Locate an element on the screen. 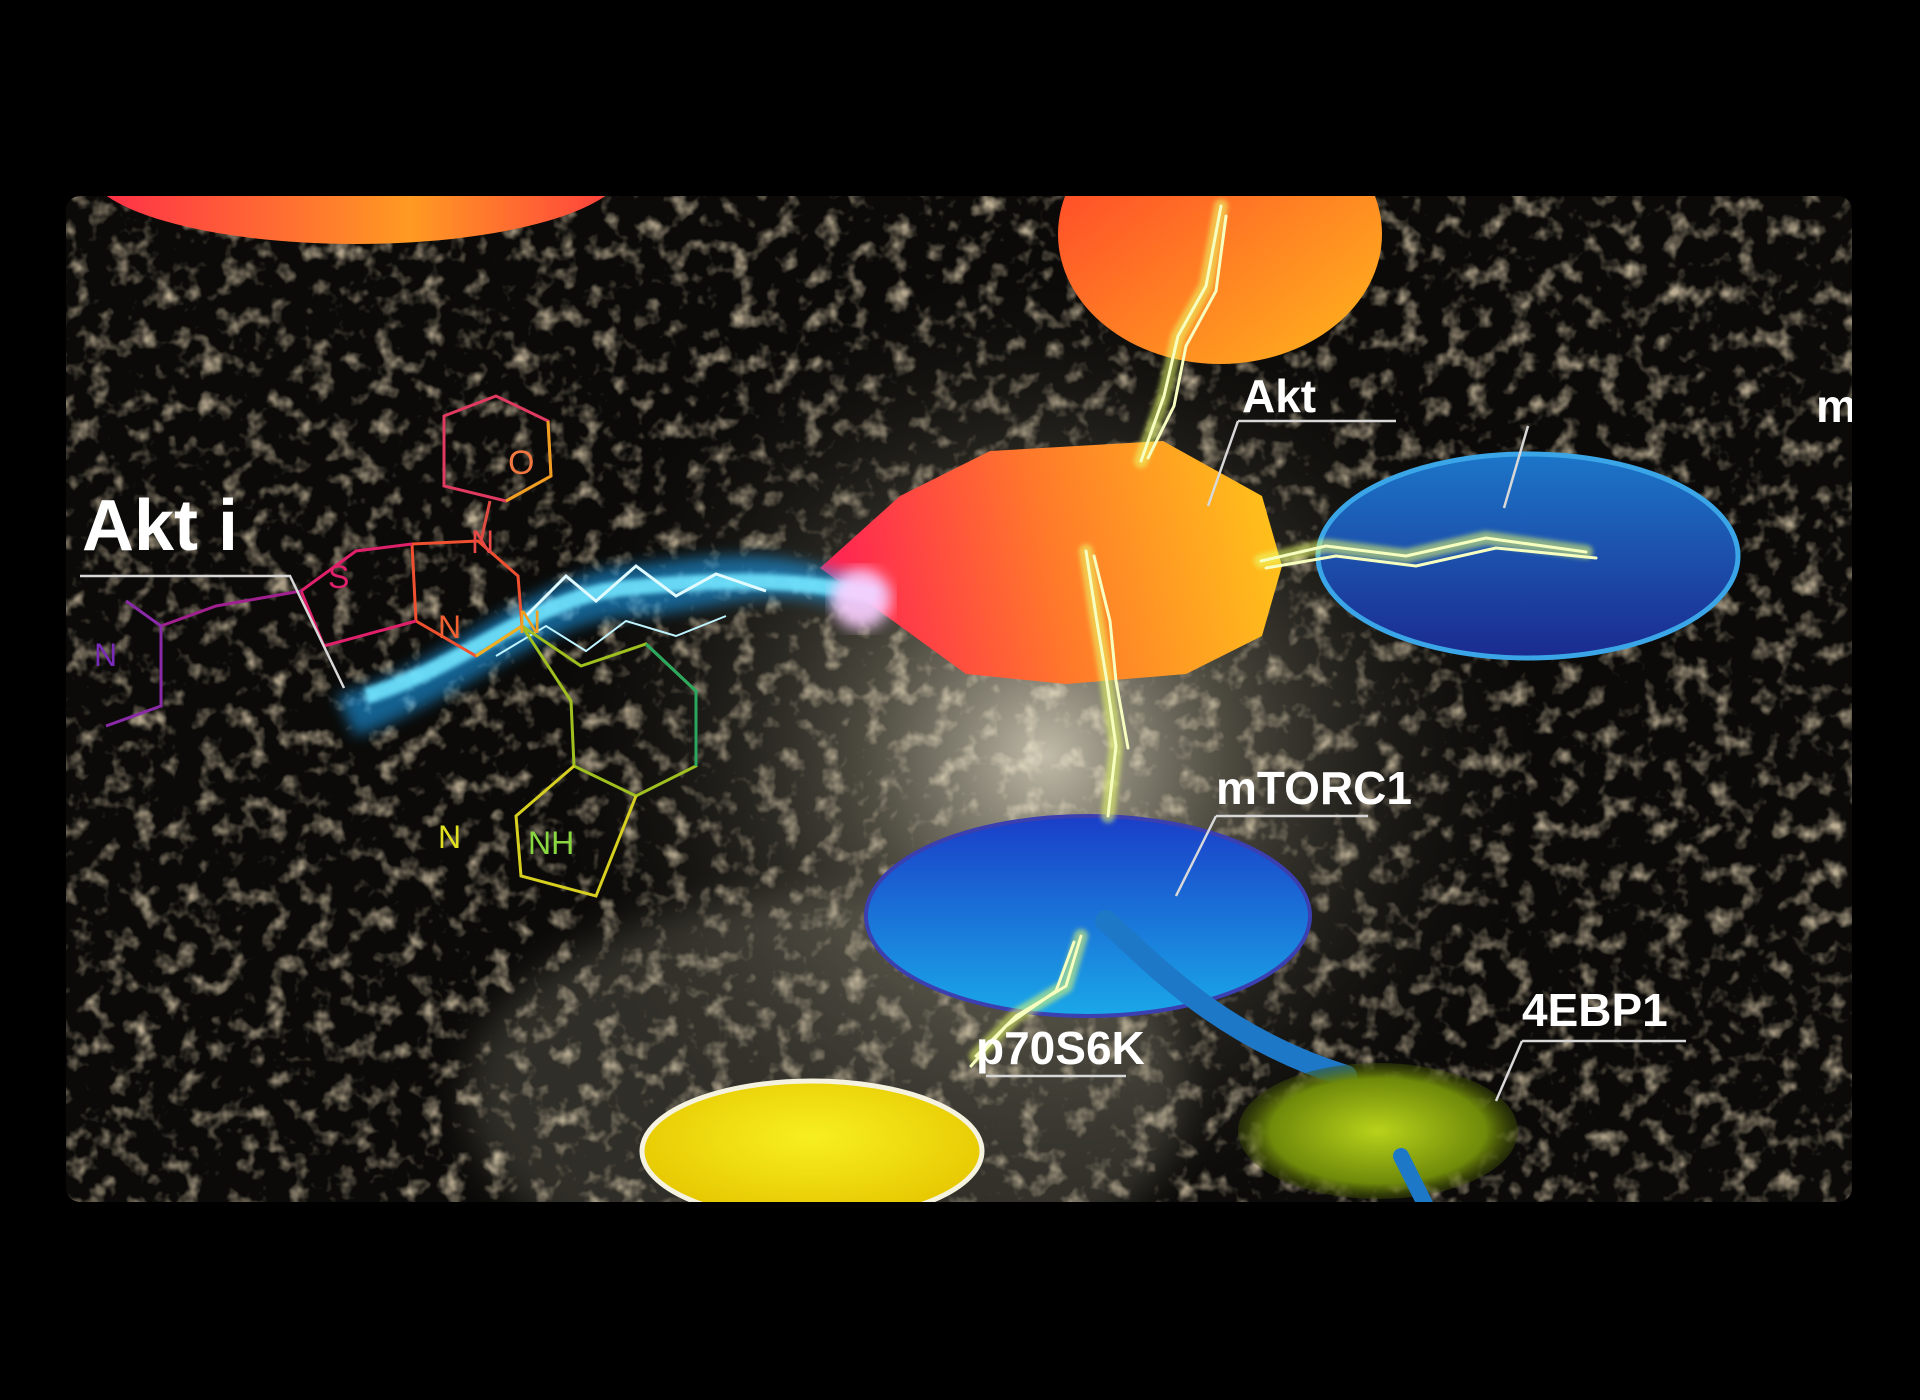 Image resolution: width=1920 pixels, height=1400 pixels. atom-oxygen: O is located at coordinates (521, 463).